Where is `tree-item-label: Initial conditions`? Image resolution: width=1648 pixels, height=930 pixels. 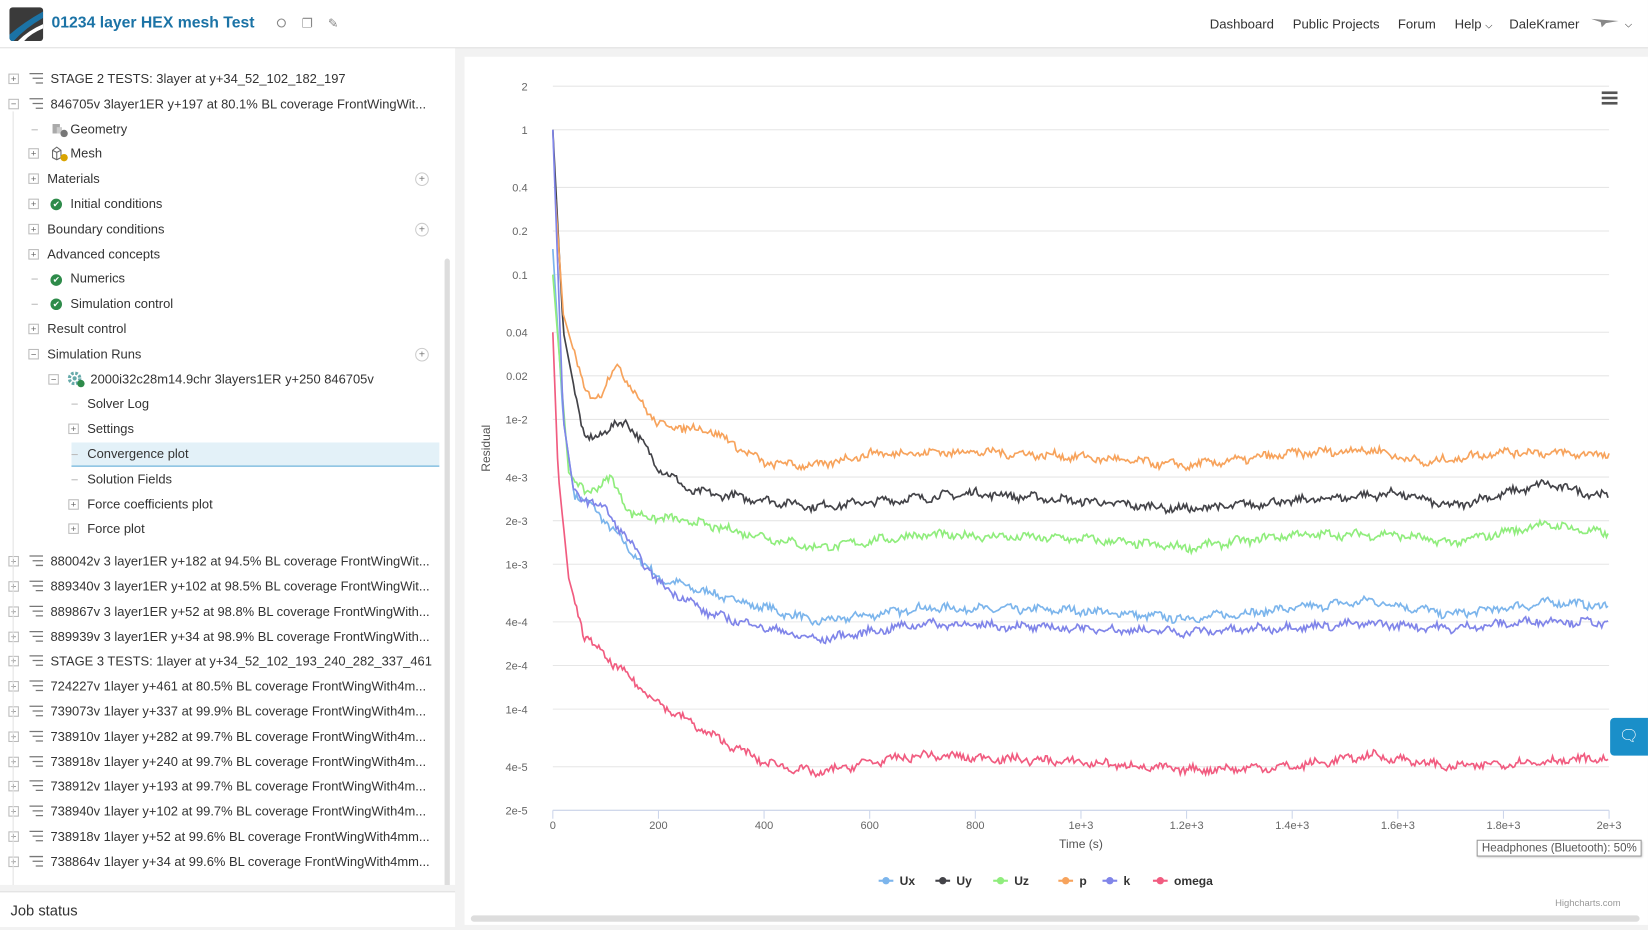
tree-item-label: Initial conditions is located at coordinates (116, 204).